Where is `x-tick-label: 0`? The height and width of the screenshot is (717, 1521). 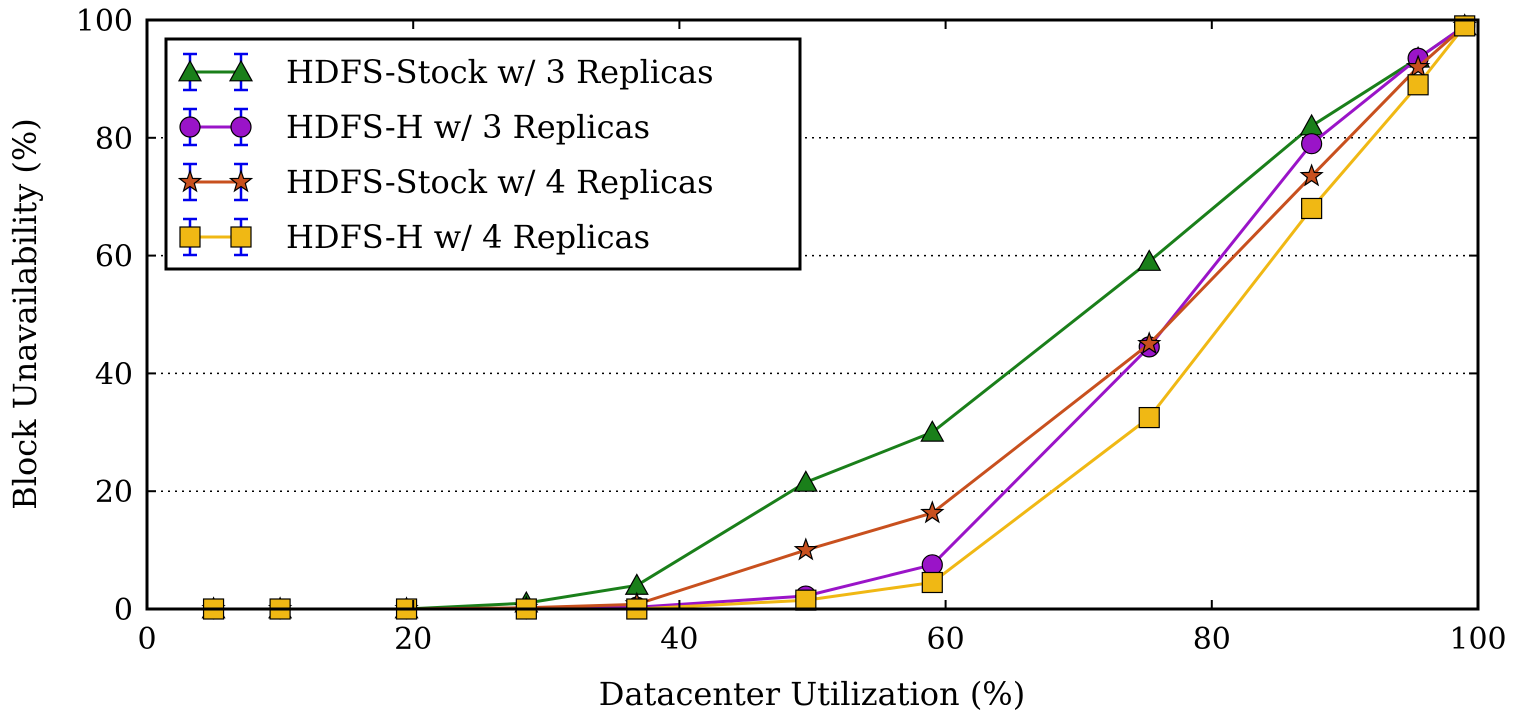
x-tick-label: 0 is located at coordinates (146, 639).